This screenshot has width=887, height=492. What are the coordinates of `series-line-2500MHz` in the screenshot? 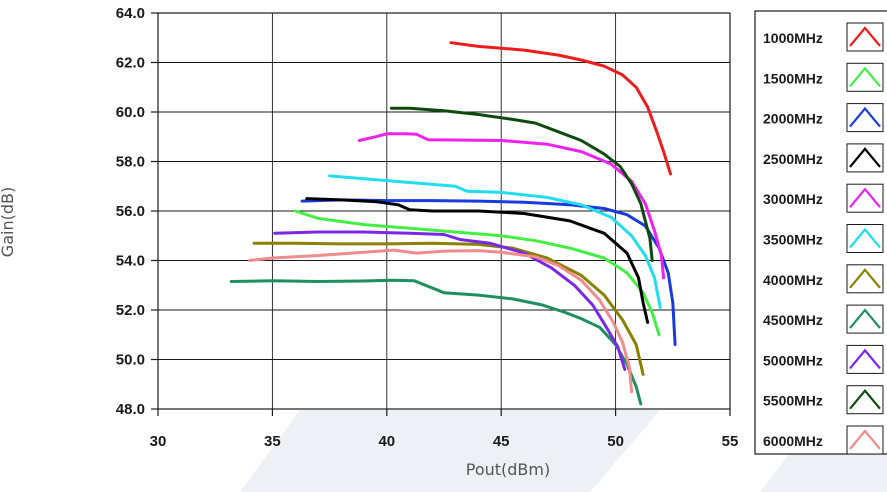 It's located at (477, 260).